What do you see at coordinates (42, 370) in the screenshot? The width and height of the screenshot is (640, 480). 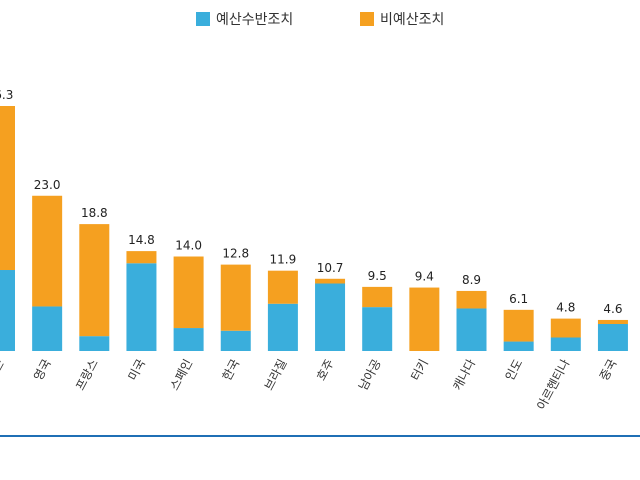 I see `category-label: 영국` at bounding box center [42, 370].